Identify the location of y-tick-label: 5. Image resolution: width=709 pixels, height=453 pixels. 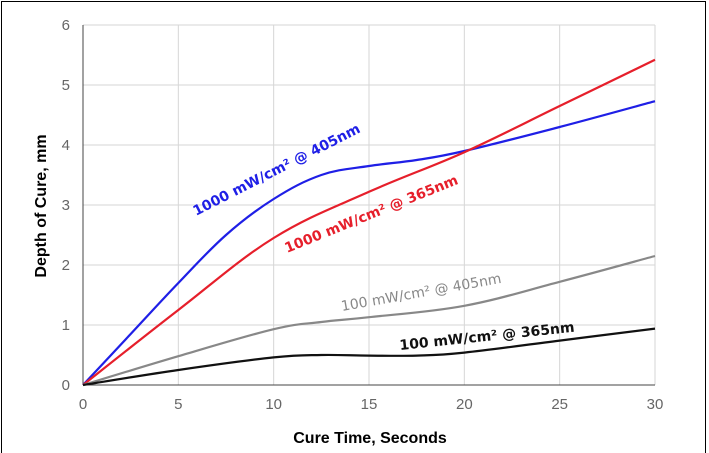
(66, 85).